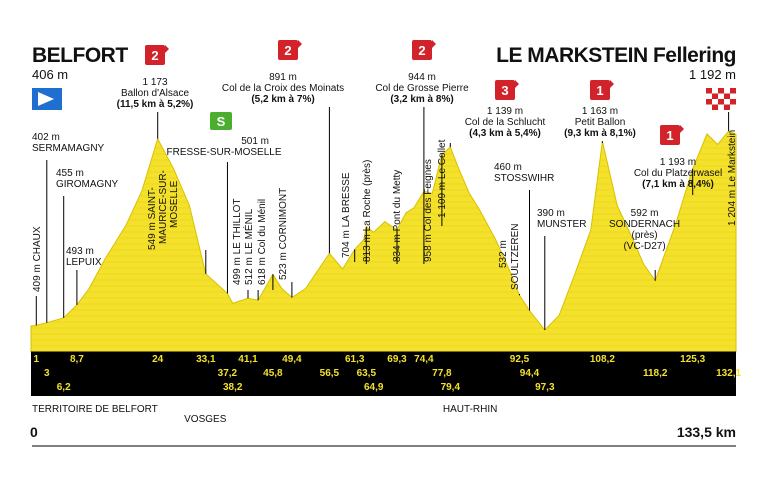 The width and height of the screenshot is (768, 502). Describe the element at coordinates (346, 215) in the screenshot. I see `place-label-vertical: 704 m LA BRESSE` at that location.